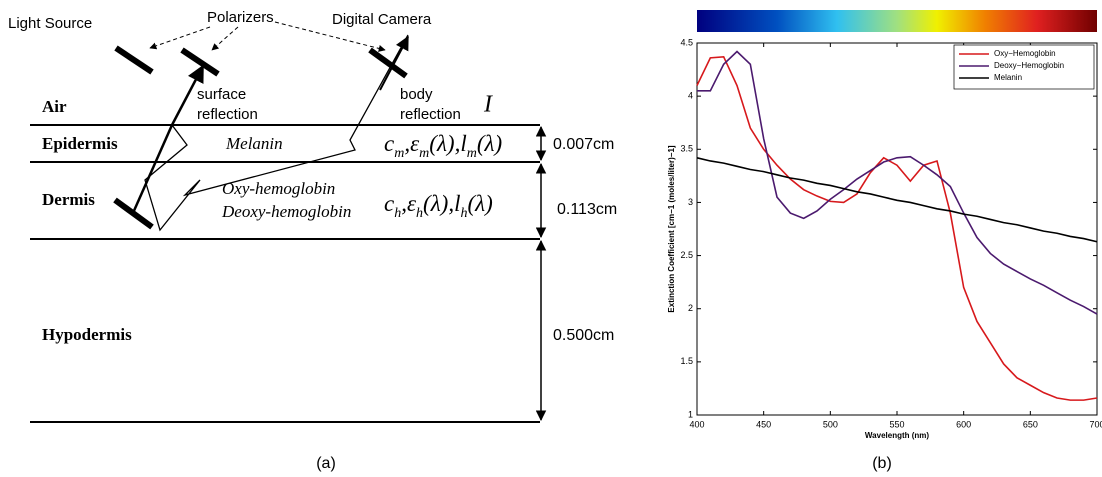 This screenshot has height=477, width=1102. Describe the element at coordinates (686, 42) in the screenshot. I see `y-tick-label: 4.5` at that location.